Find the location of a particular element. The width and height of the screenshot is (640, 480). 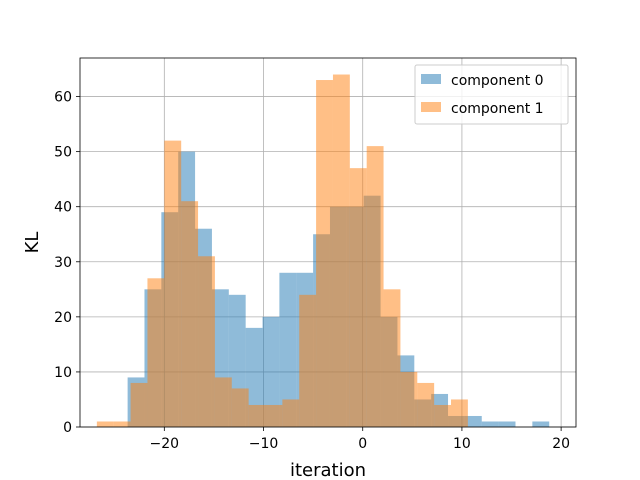

legend-box is located at coordinates (491, 94).